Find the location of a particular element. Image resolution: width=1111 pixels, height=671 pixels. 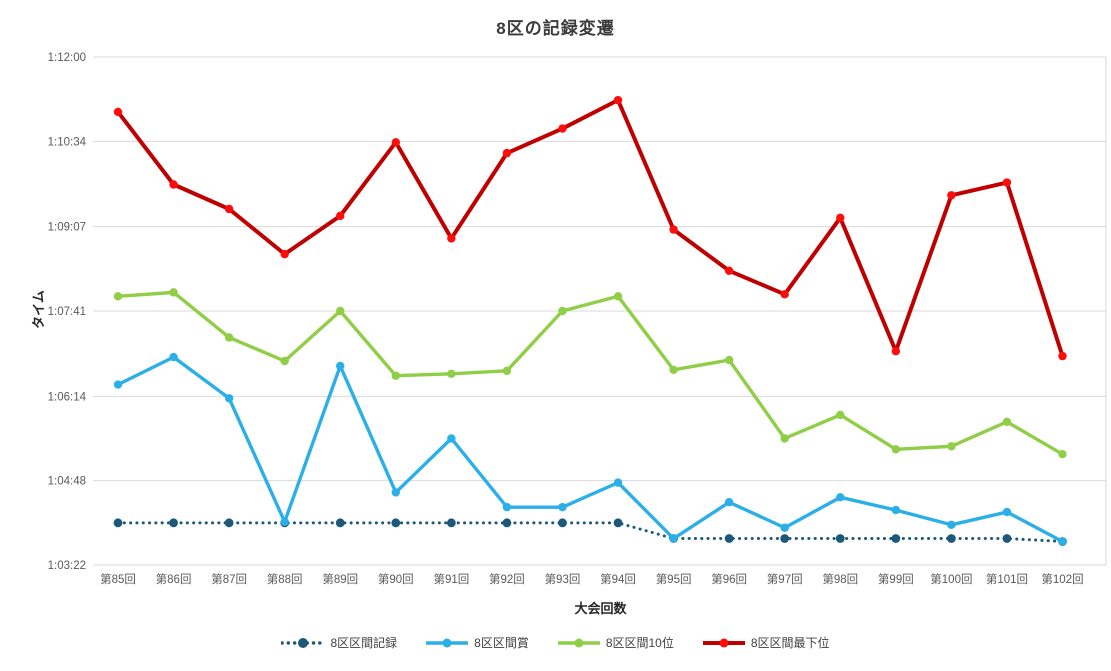

legend-swatch-last is located at coordinates (723, 642).